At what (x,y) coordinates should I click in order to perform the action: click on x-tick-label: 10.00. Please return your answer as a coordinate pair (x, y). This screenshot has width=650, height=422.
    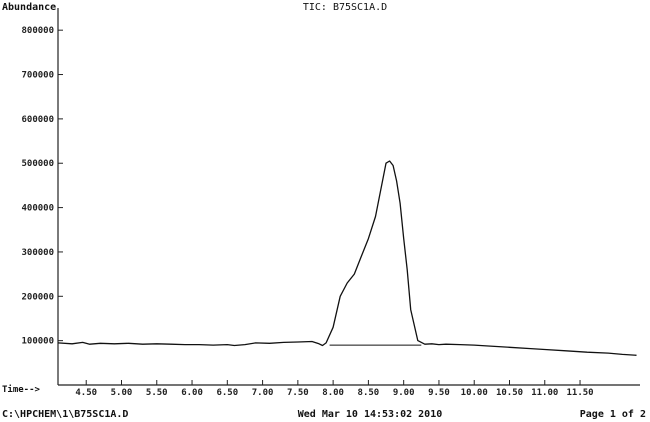
    Looking at the image, I should click on (474, 393).